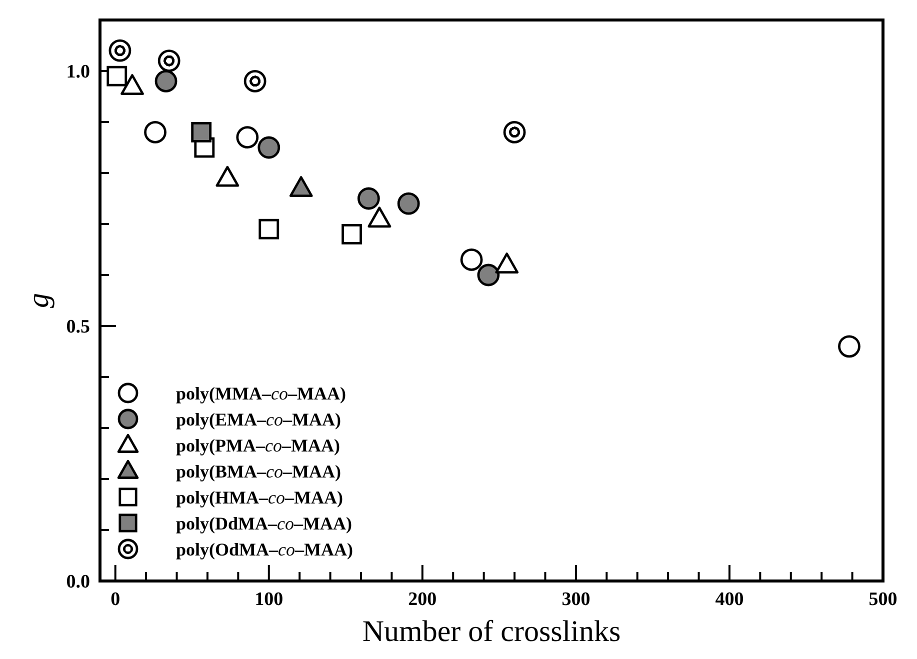 Image resolution: width=917 pixels, height=659 pixels. Describe the element at coordinates (38, 300) in the screenshot. I see `y-axis-title: g` at that location.